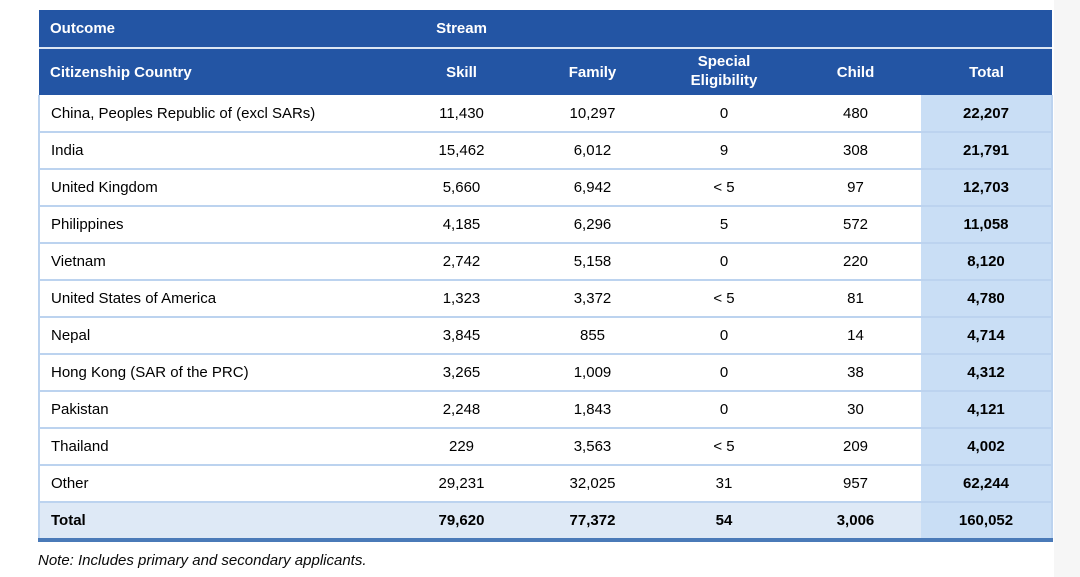 This screenshot has height=577, width=1080. What do you see at coordinates (855, 225) in the screenshot?
I see `child-cell: 572` at bounding box center [855, 225].